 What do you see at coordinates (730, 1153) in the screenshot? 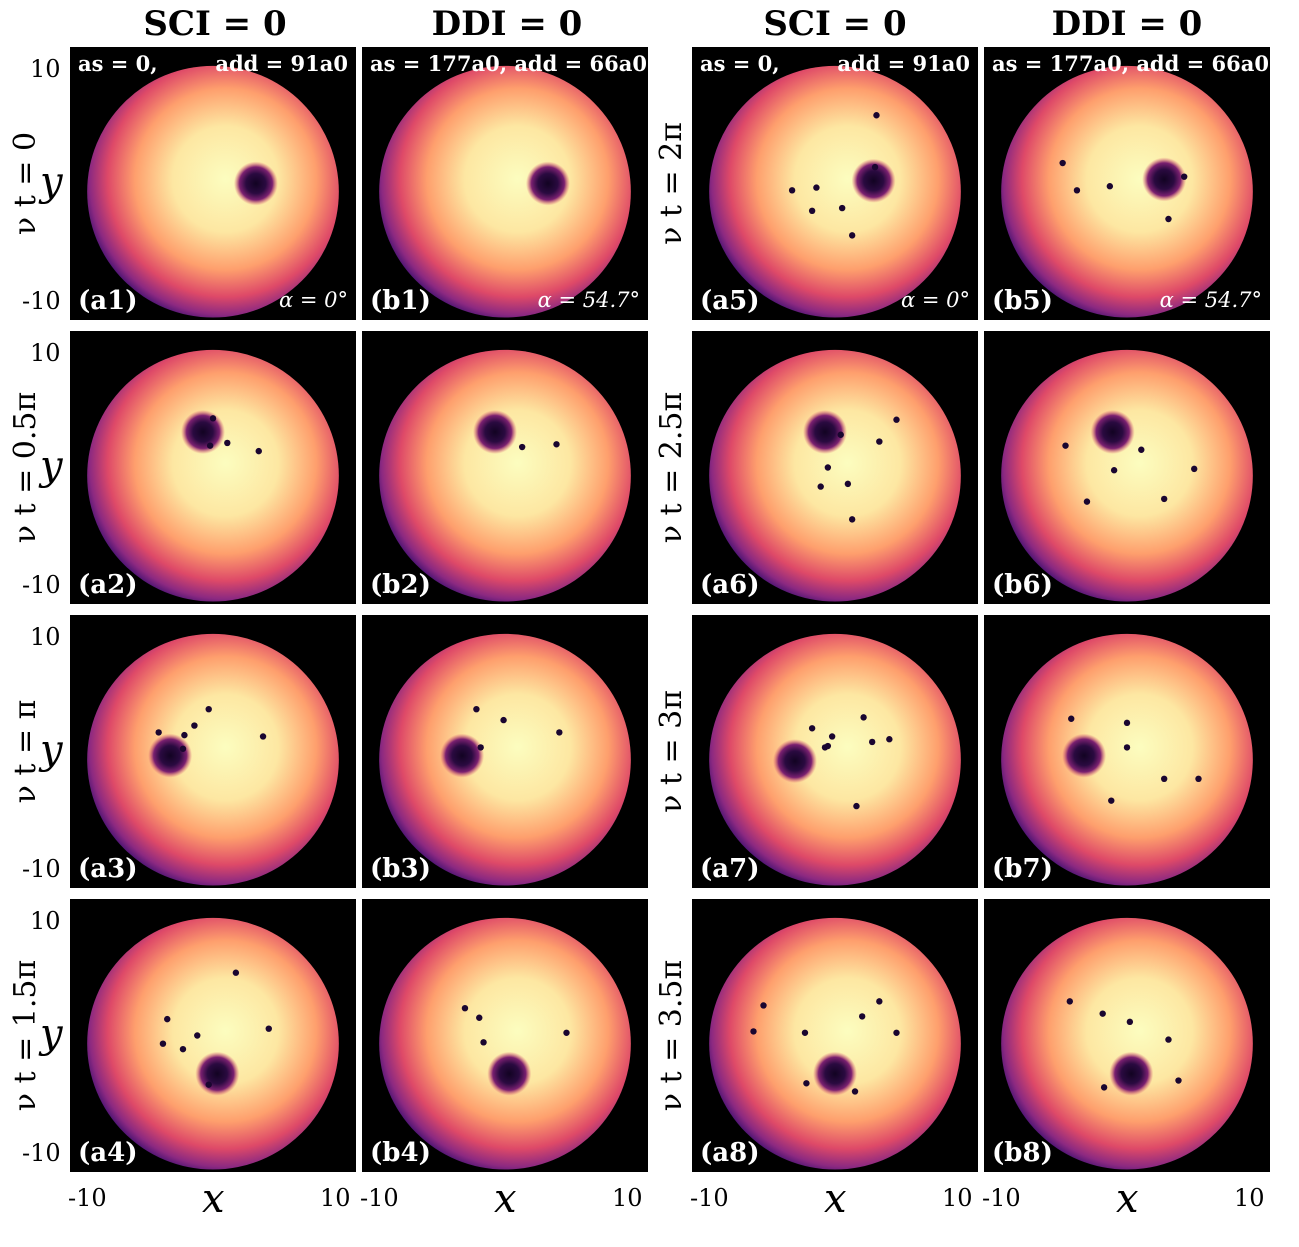
I see `panel-label: (a8)` at bounding box center [730, 1153].